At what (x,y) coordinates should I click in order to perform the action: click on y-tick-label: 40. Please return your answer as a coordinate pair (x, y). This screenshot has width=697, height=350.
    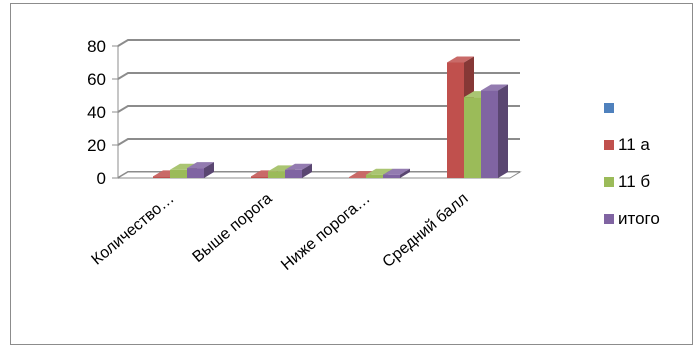
    Looking at the image, I should click on (96, 112).